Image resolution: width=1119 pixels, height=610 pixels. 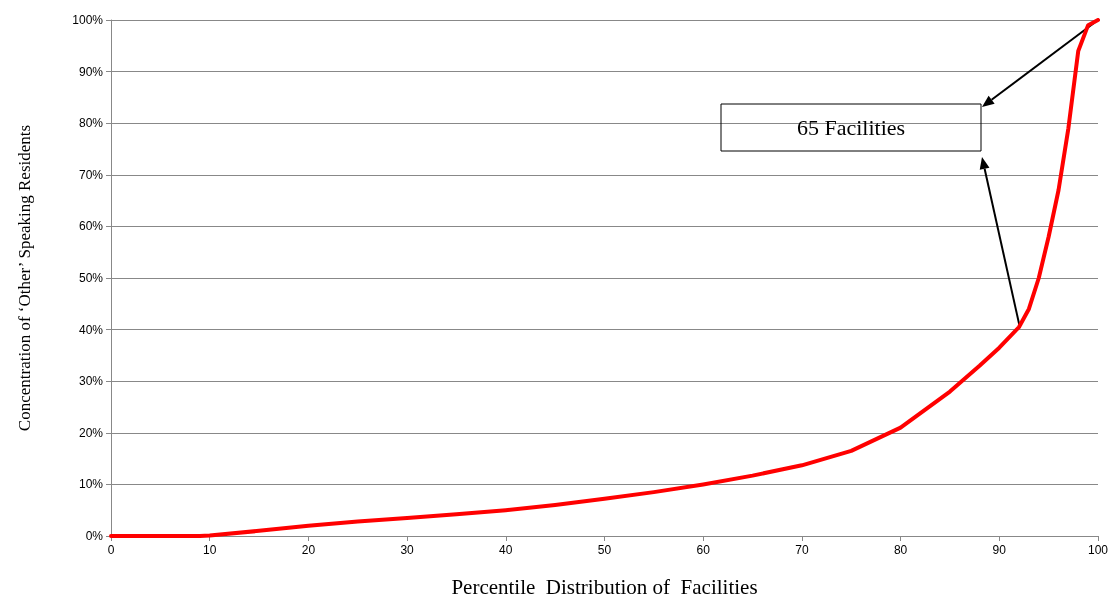 I want to click on x-tick-label: 30, so click(x=407, y=550).